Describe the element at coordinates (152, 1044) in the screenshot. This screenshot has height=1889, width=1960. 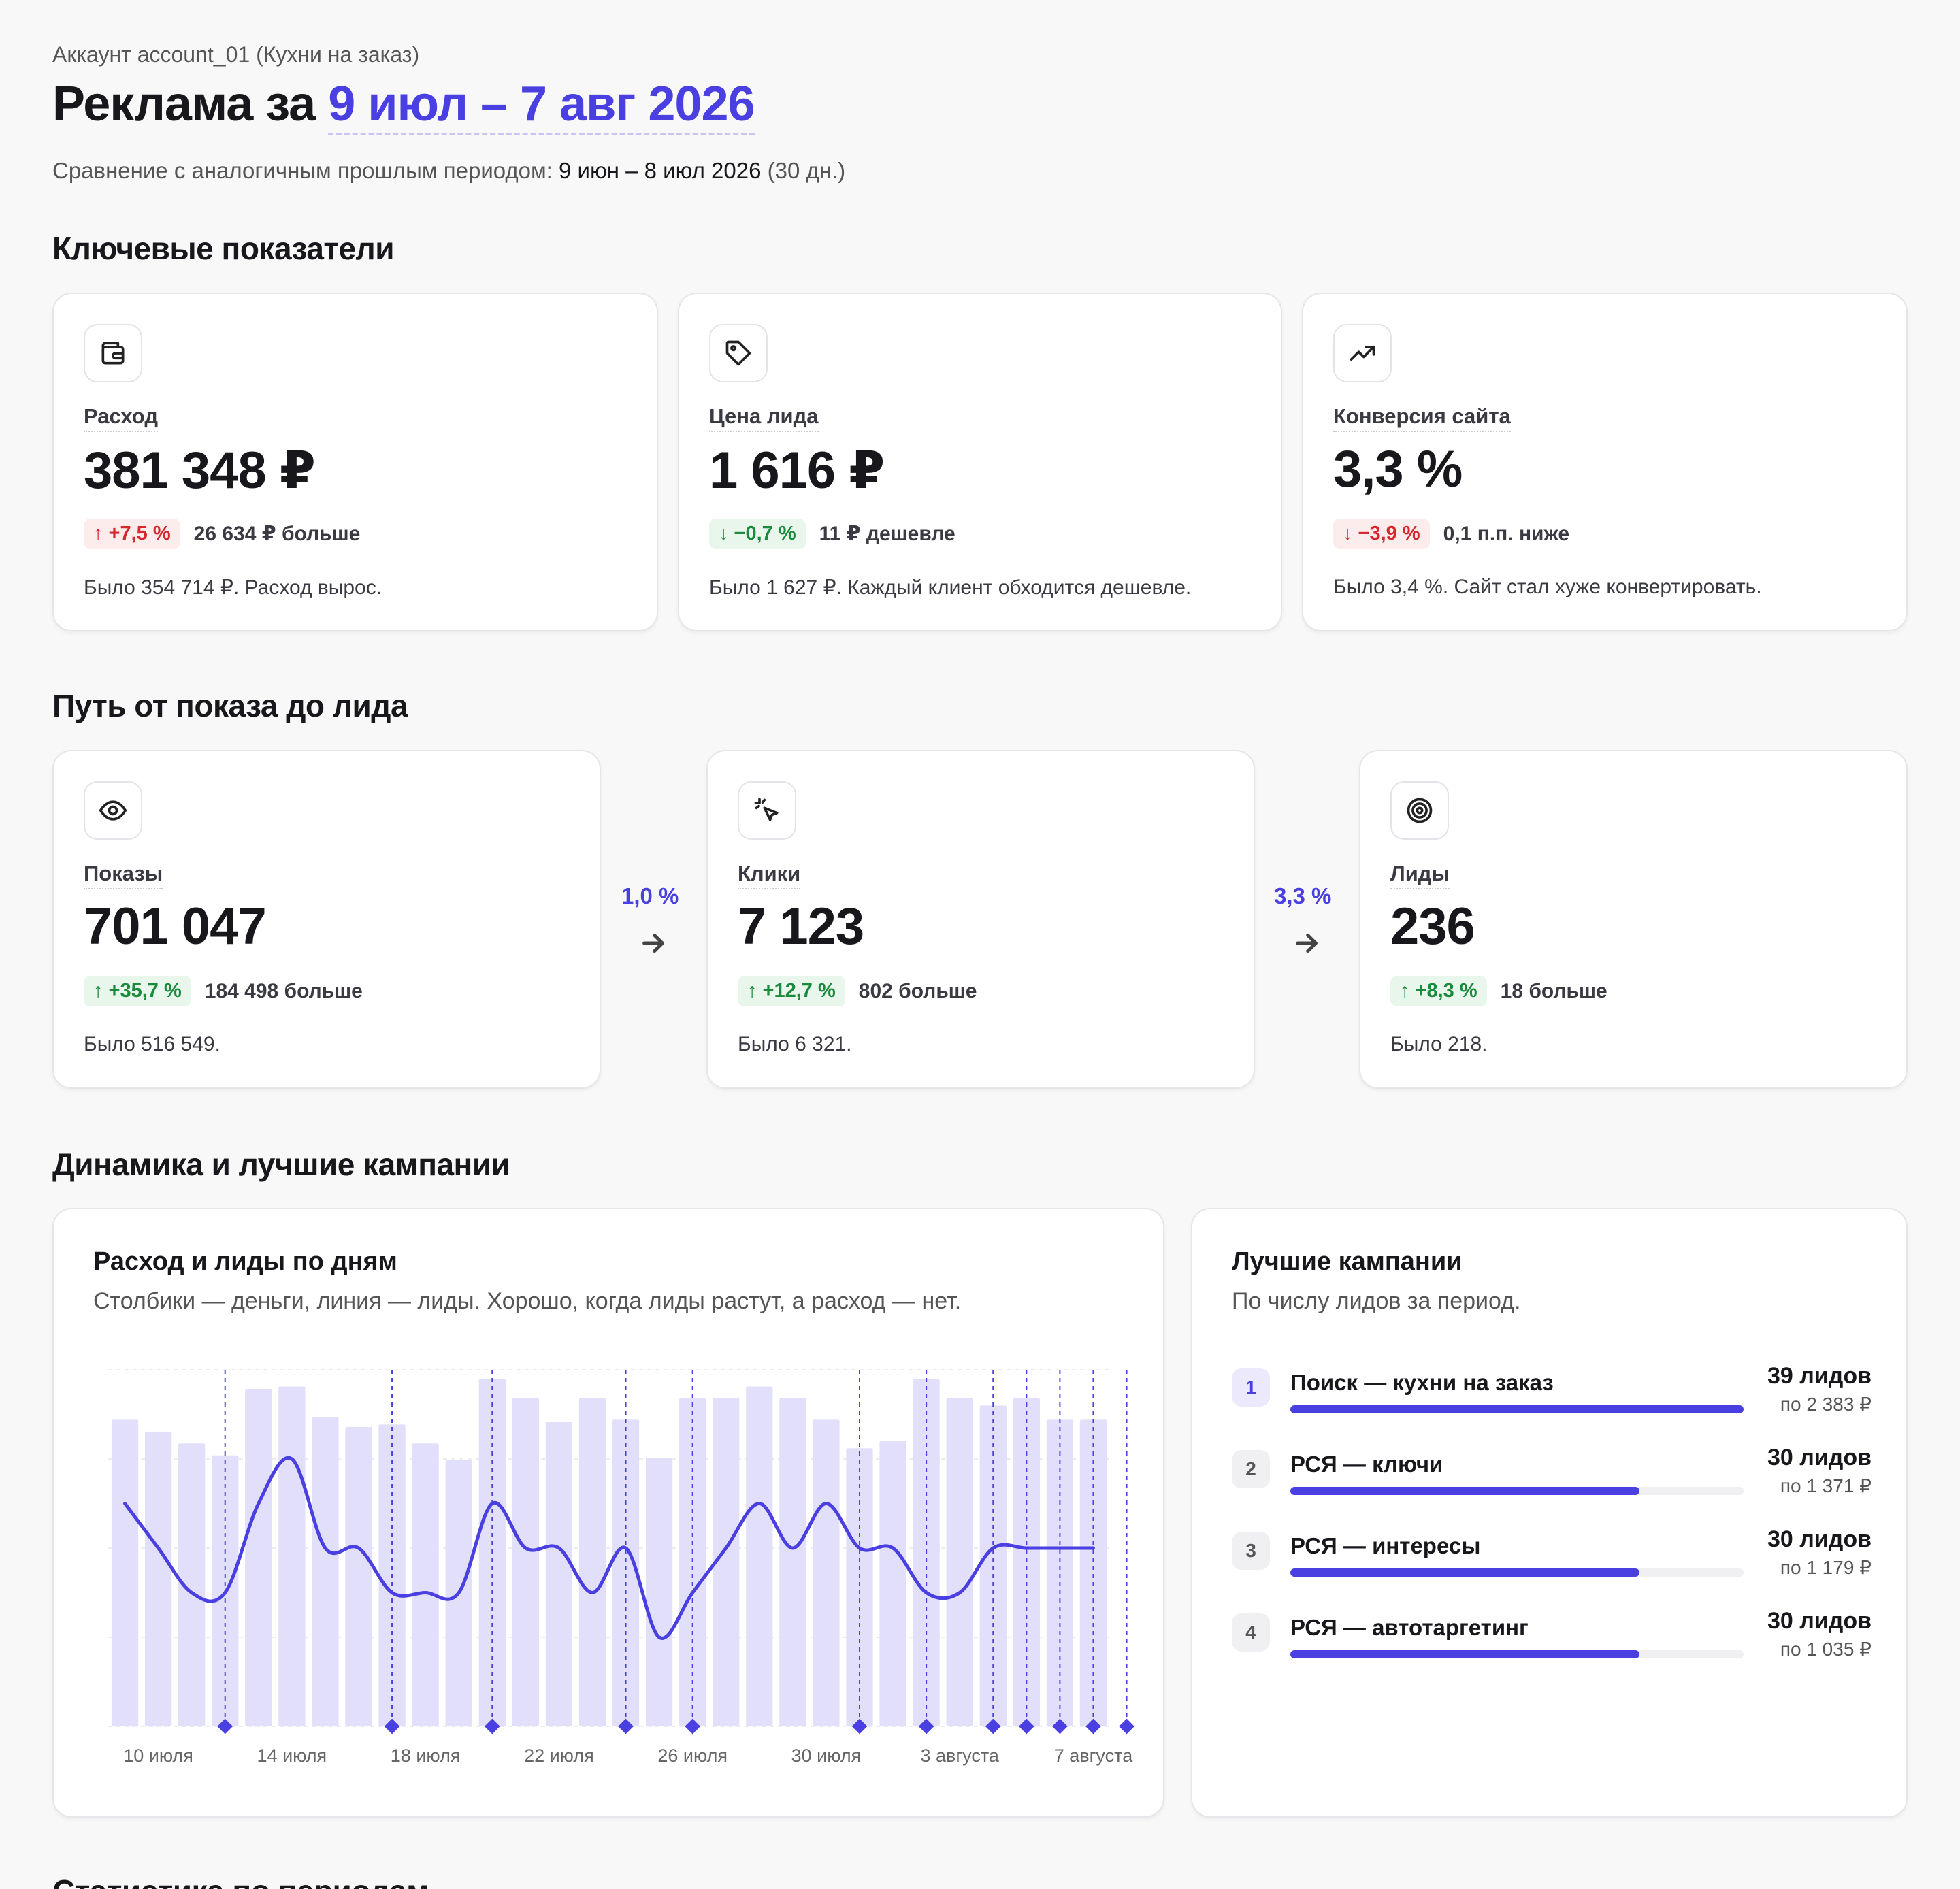
I see `previous-value-note: Было 516 549.` at that location.